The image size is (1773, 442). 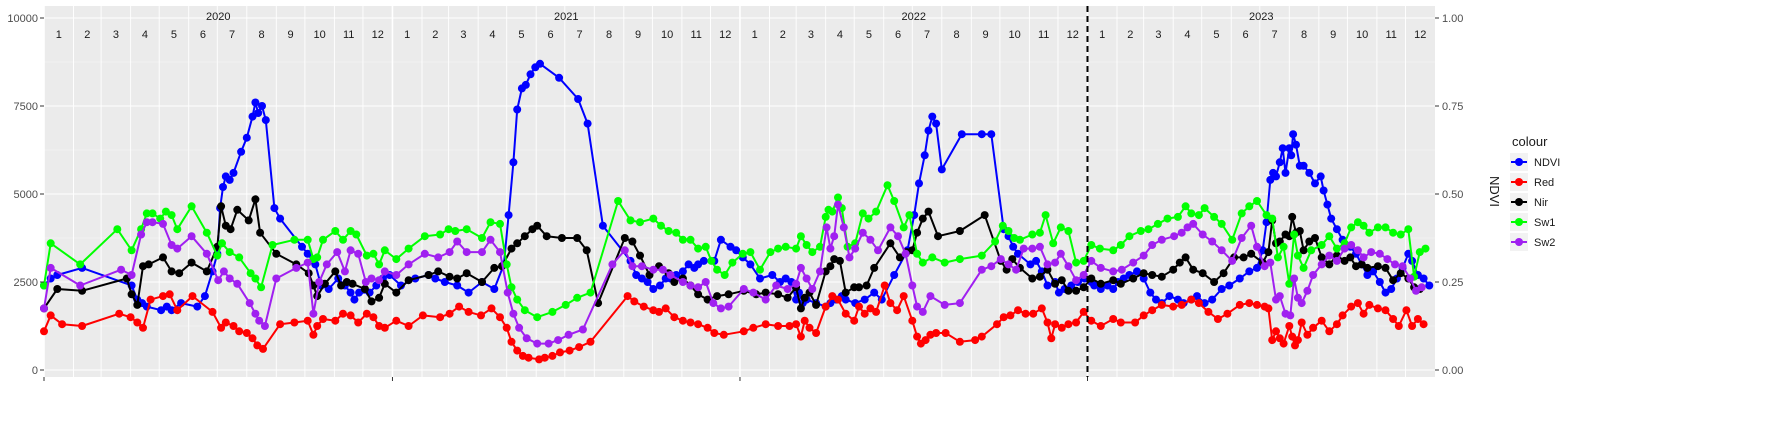 What do you see at coordinates (566, 17) in the screenshot?
I see `year-label: 2021` at bounding box center [566, 17].